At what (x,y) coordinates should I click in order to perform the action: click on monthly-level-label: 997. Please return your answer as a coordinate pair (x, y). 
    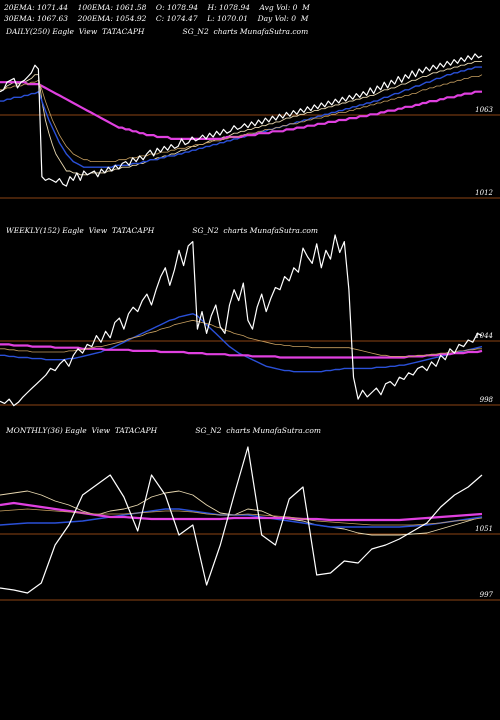
    Looking at the image, I should click on (487, 595).